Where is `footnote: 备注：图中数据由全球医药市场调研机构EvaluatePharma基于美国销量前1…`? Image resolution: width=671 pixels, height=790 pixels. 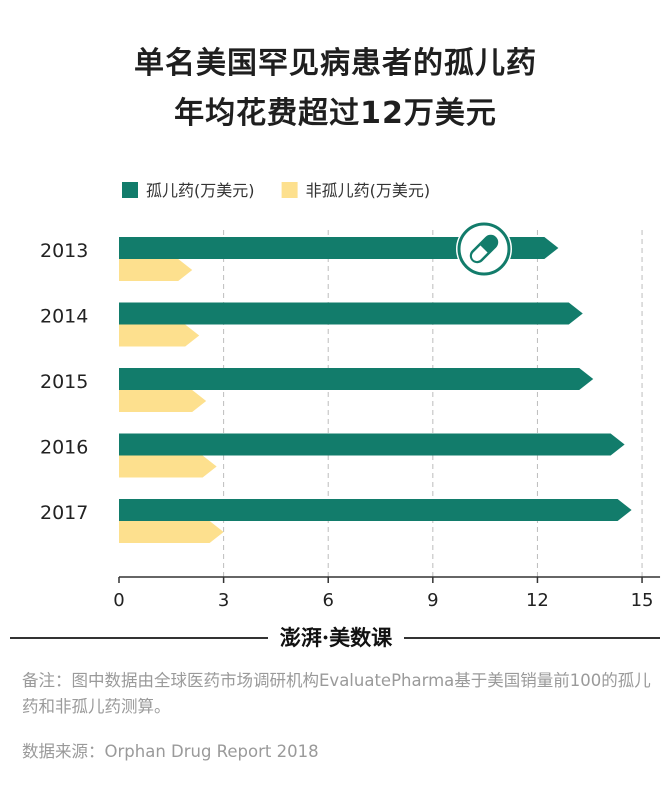
footnote: 备注：图中数据由全球医药市场调研机构EvaluatePharma基于美国销量前1… is located at coordinates (336, 693).